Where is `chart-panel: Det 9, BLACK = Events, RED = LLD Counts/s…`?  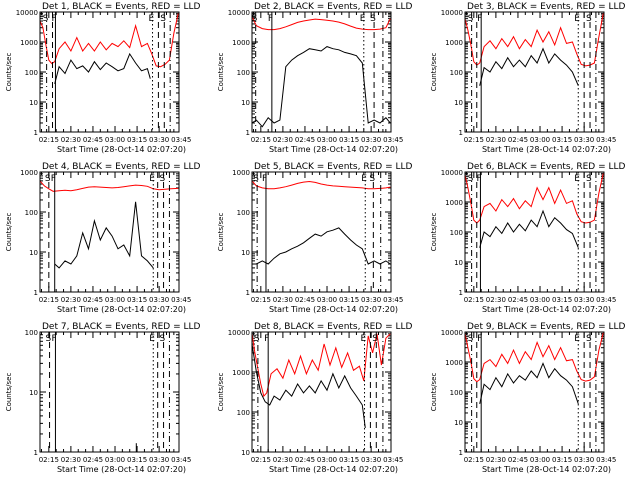 chart-panel: Det 9, BLACK = Events, RED = LLD Counts/s… is located at coordinates (528, 398).